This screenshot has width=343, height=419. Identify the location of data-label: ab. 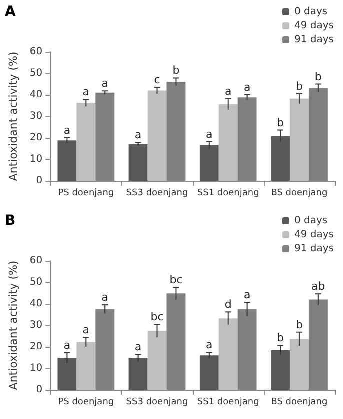
(319, 287).